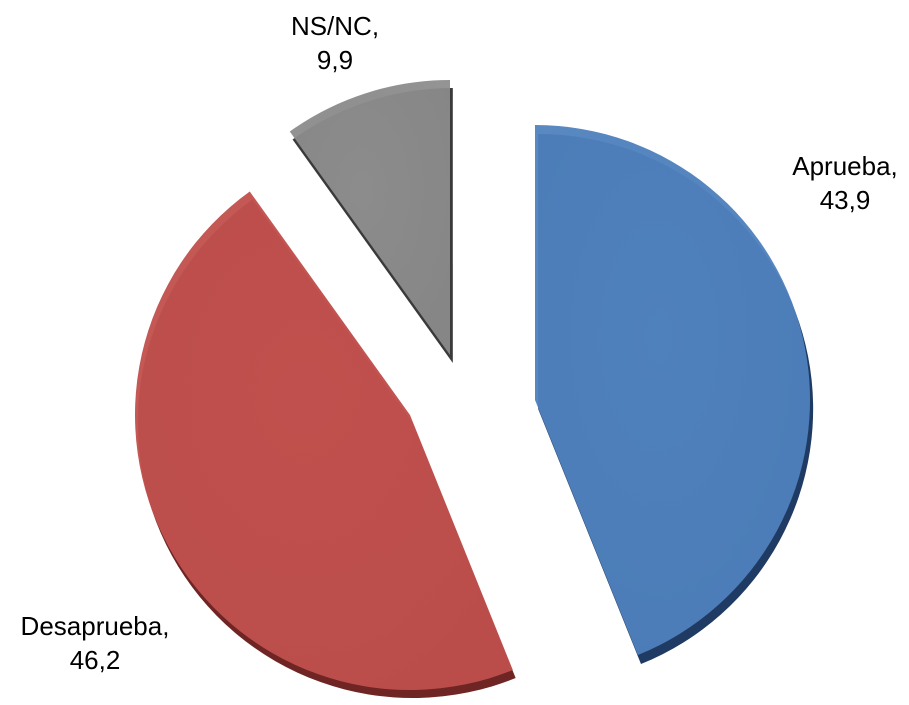 This screenshot has width=909, height=705. Describe the element at coordinates (95, 626) in the screenshot. I see `slice-label-name: Desaprueba,` at that location.